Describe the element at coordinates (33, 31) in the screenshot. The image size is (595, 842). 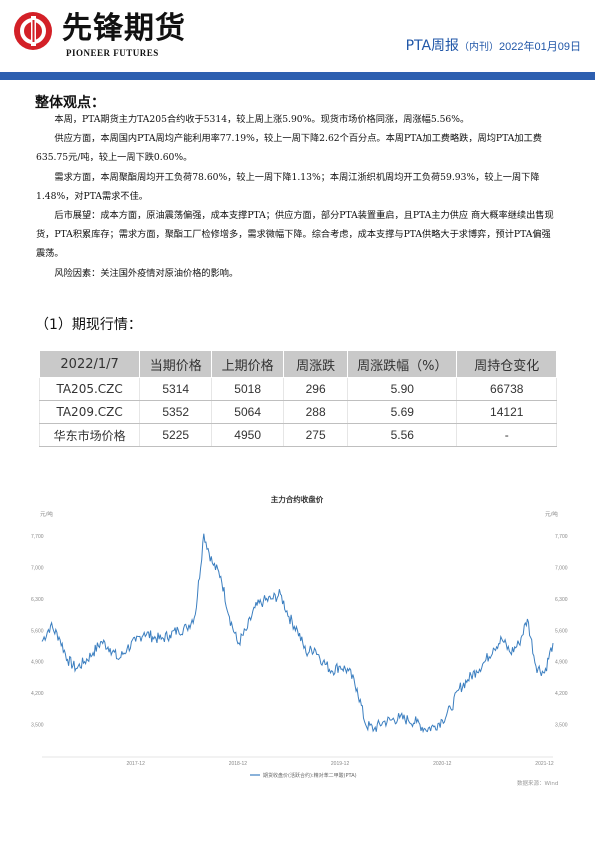
I see `pioneer-logo-icon` at that location.